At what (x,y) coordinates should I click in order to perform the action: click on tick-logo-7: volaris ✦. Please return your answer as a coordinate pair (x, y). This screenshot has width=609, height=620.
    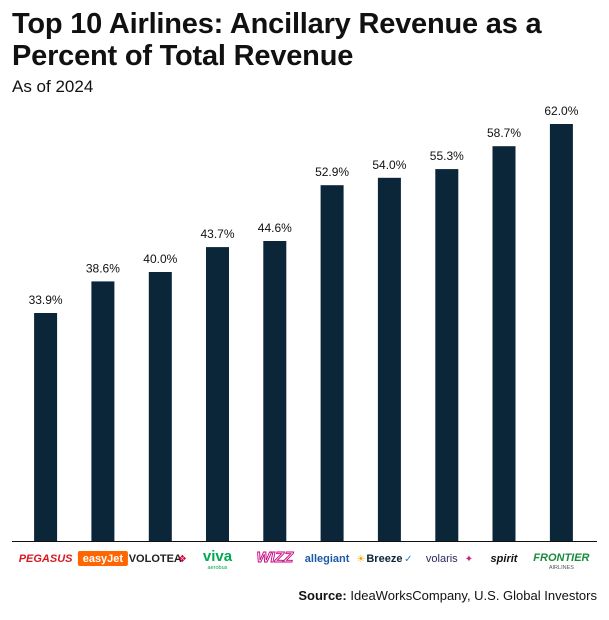
    Looking at the image, I should click on (449, 559).